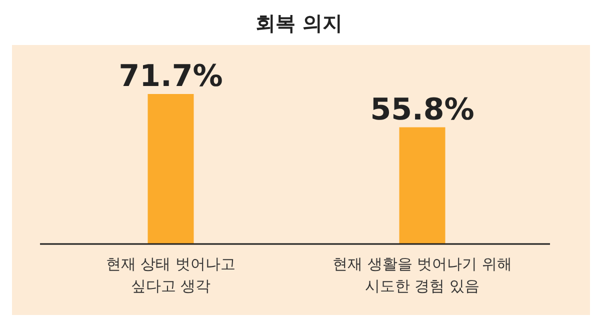 This screenshot has width=598, height=323. What do you see at coordinates (299, 23) in the screenshot?
I see `chart-title: 회복 의지` at bounding box center [299, 23].